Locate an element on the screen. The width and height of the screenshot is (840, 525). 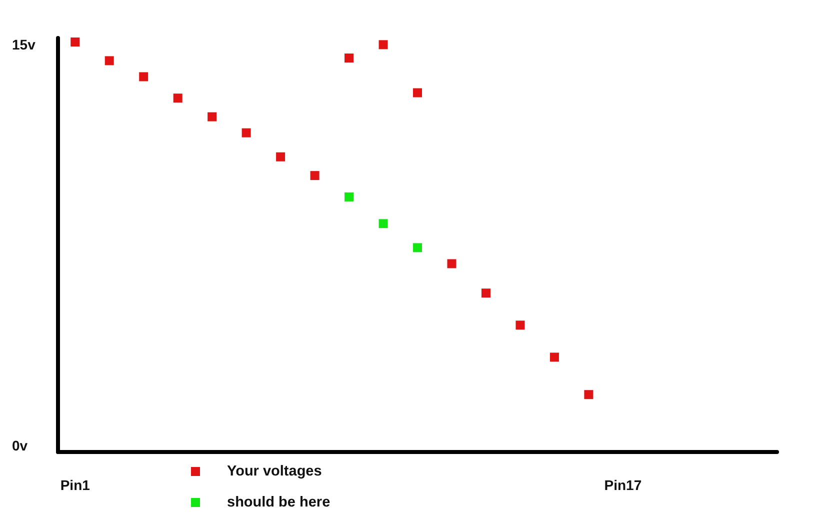
legend-label: Your voltages is located at coordinates (274, 472).